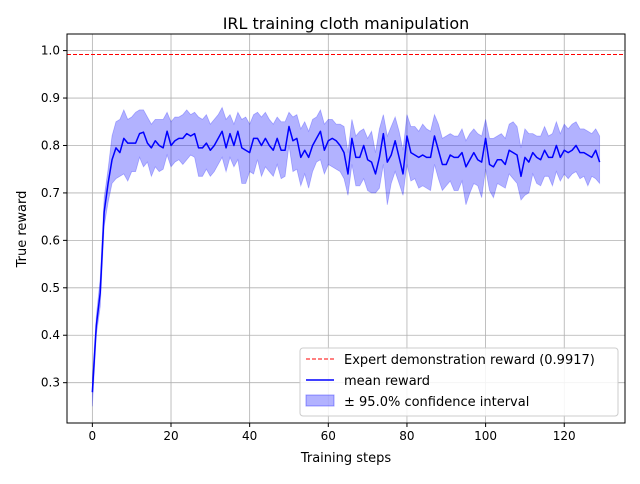 The image size is (640, 484). Describe the element at coordinates (50, 51) in the screenshot. I see `y-tick-label: 1.0` at that location.